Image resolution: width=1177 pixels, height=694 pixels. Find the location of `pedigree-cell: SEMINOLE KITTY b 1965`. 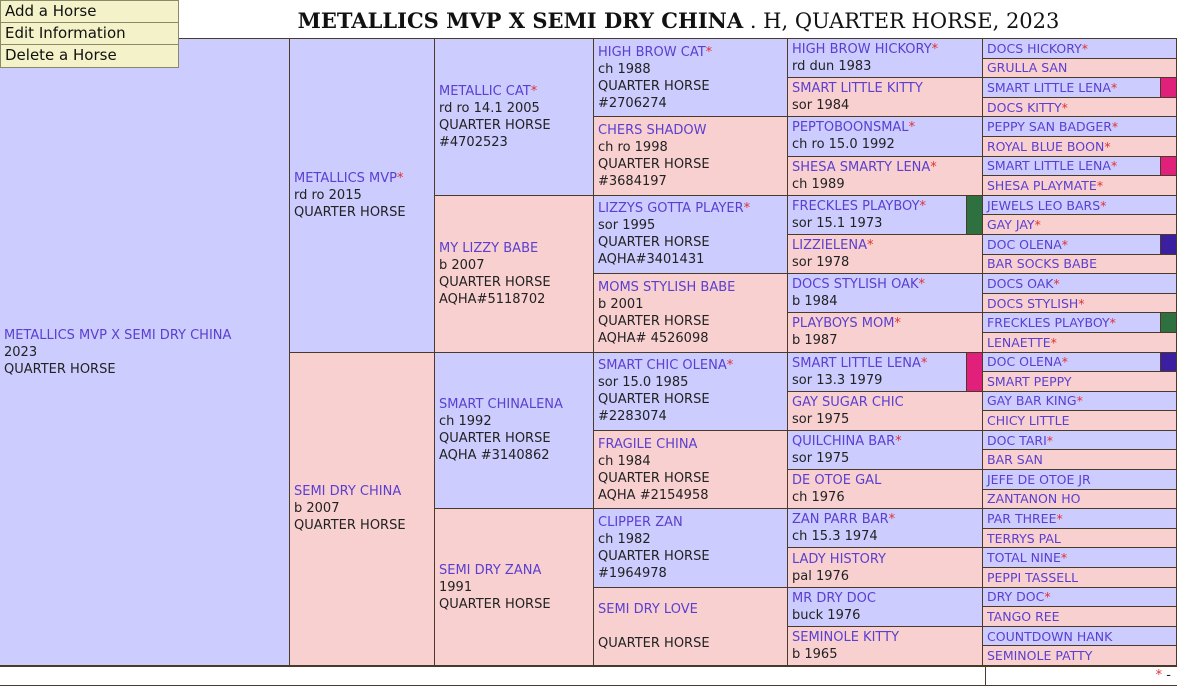

pedigree-cell: SEMINOLE KITTY b 1965 is located at coordinates (885, 646).